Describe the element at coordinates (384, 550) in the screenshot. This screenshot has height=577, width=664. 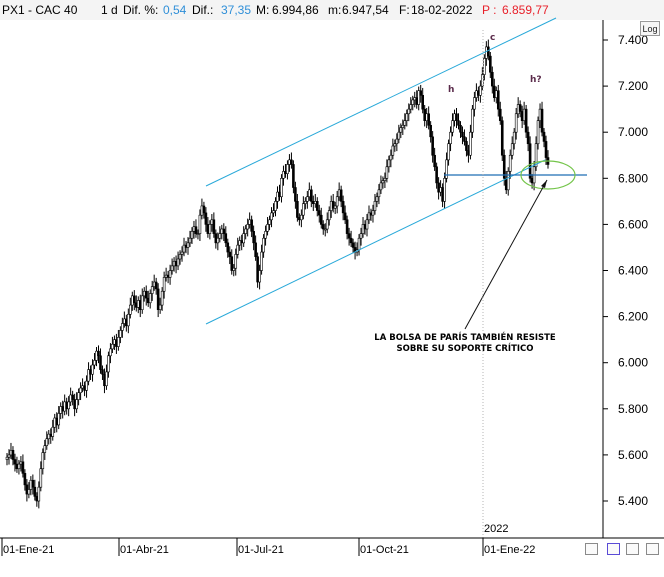
I see `x-tick-label: 01-Oct-21` at that location.